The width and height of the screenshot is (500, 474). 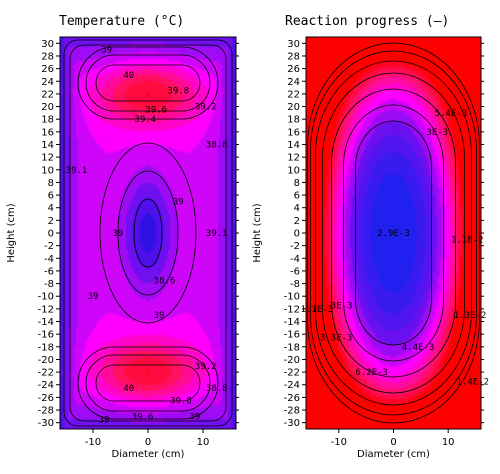 What do you see at coordinates (178, 92) in the screenshot?
I see `contour-label: 39.8` at bounding box center [178, 92].